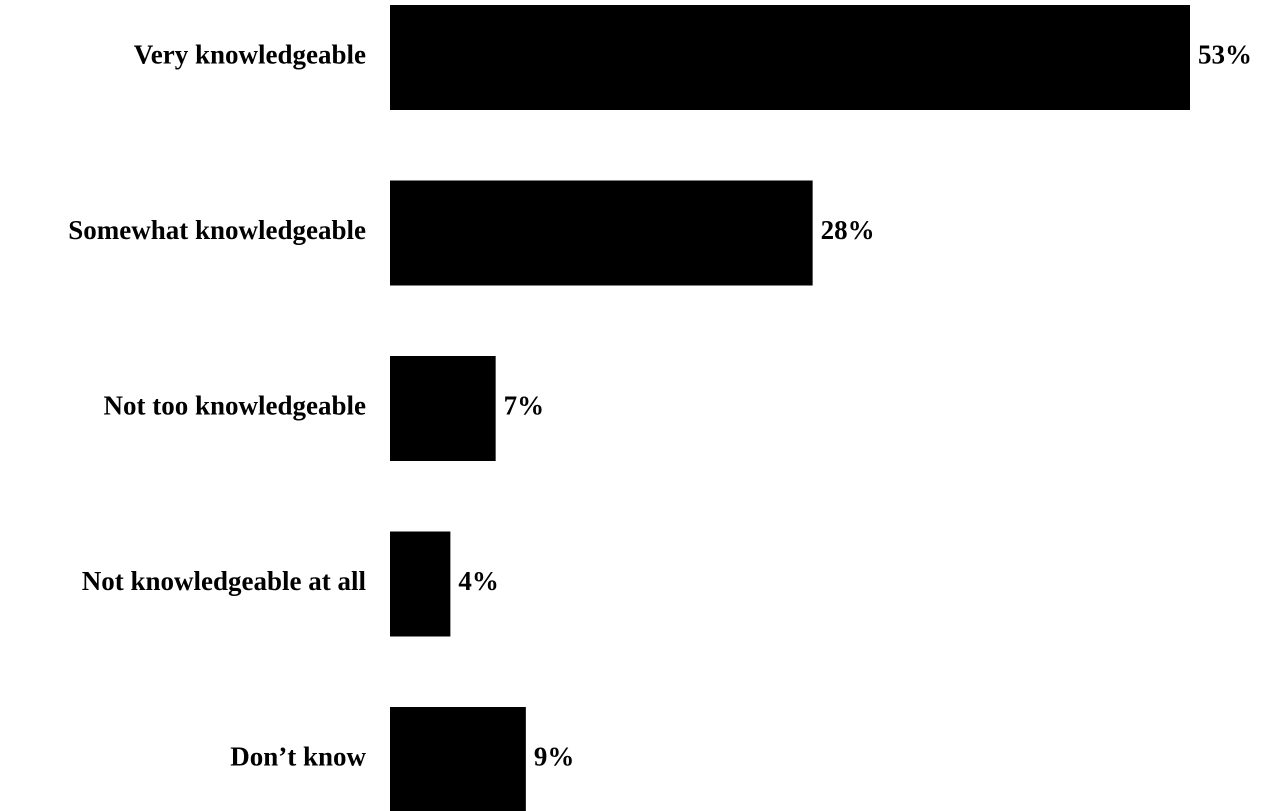  I want to click on category-label: Not too knowledgeable, so click(235, 406).